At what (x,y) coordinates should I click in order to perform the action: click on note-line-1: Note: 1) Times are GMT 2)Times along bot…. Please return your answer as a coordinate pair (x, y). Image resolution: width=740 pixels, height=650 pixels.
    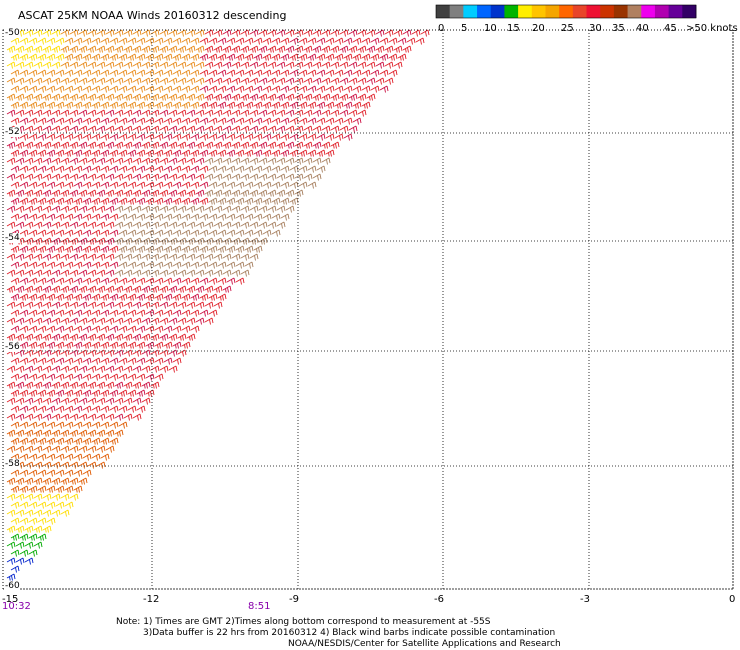
    Looking at the image, I should click on (303, 622).